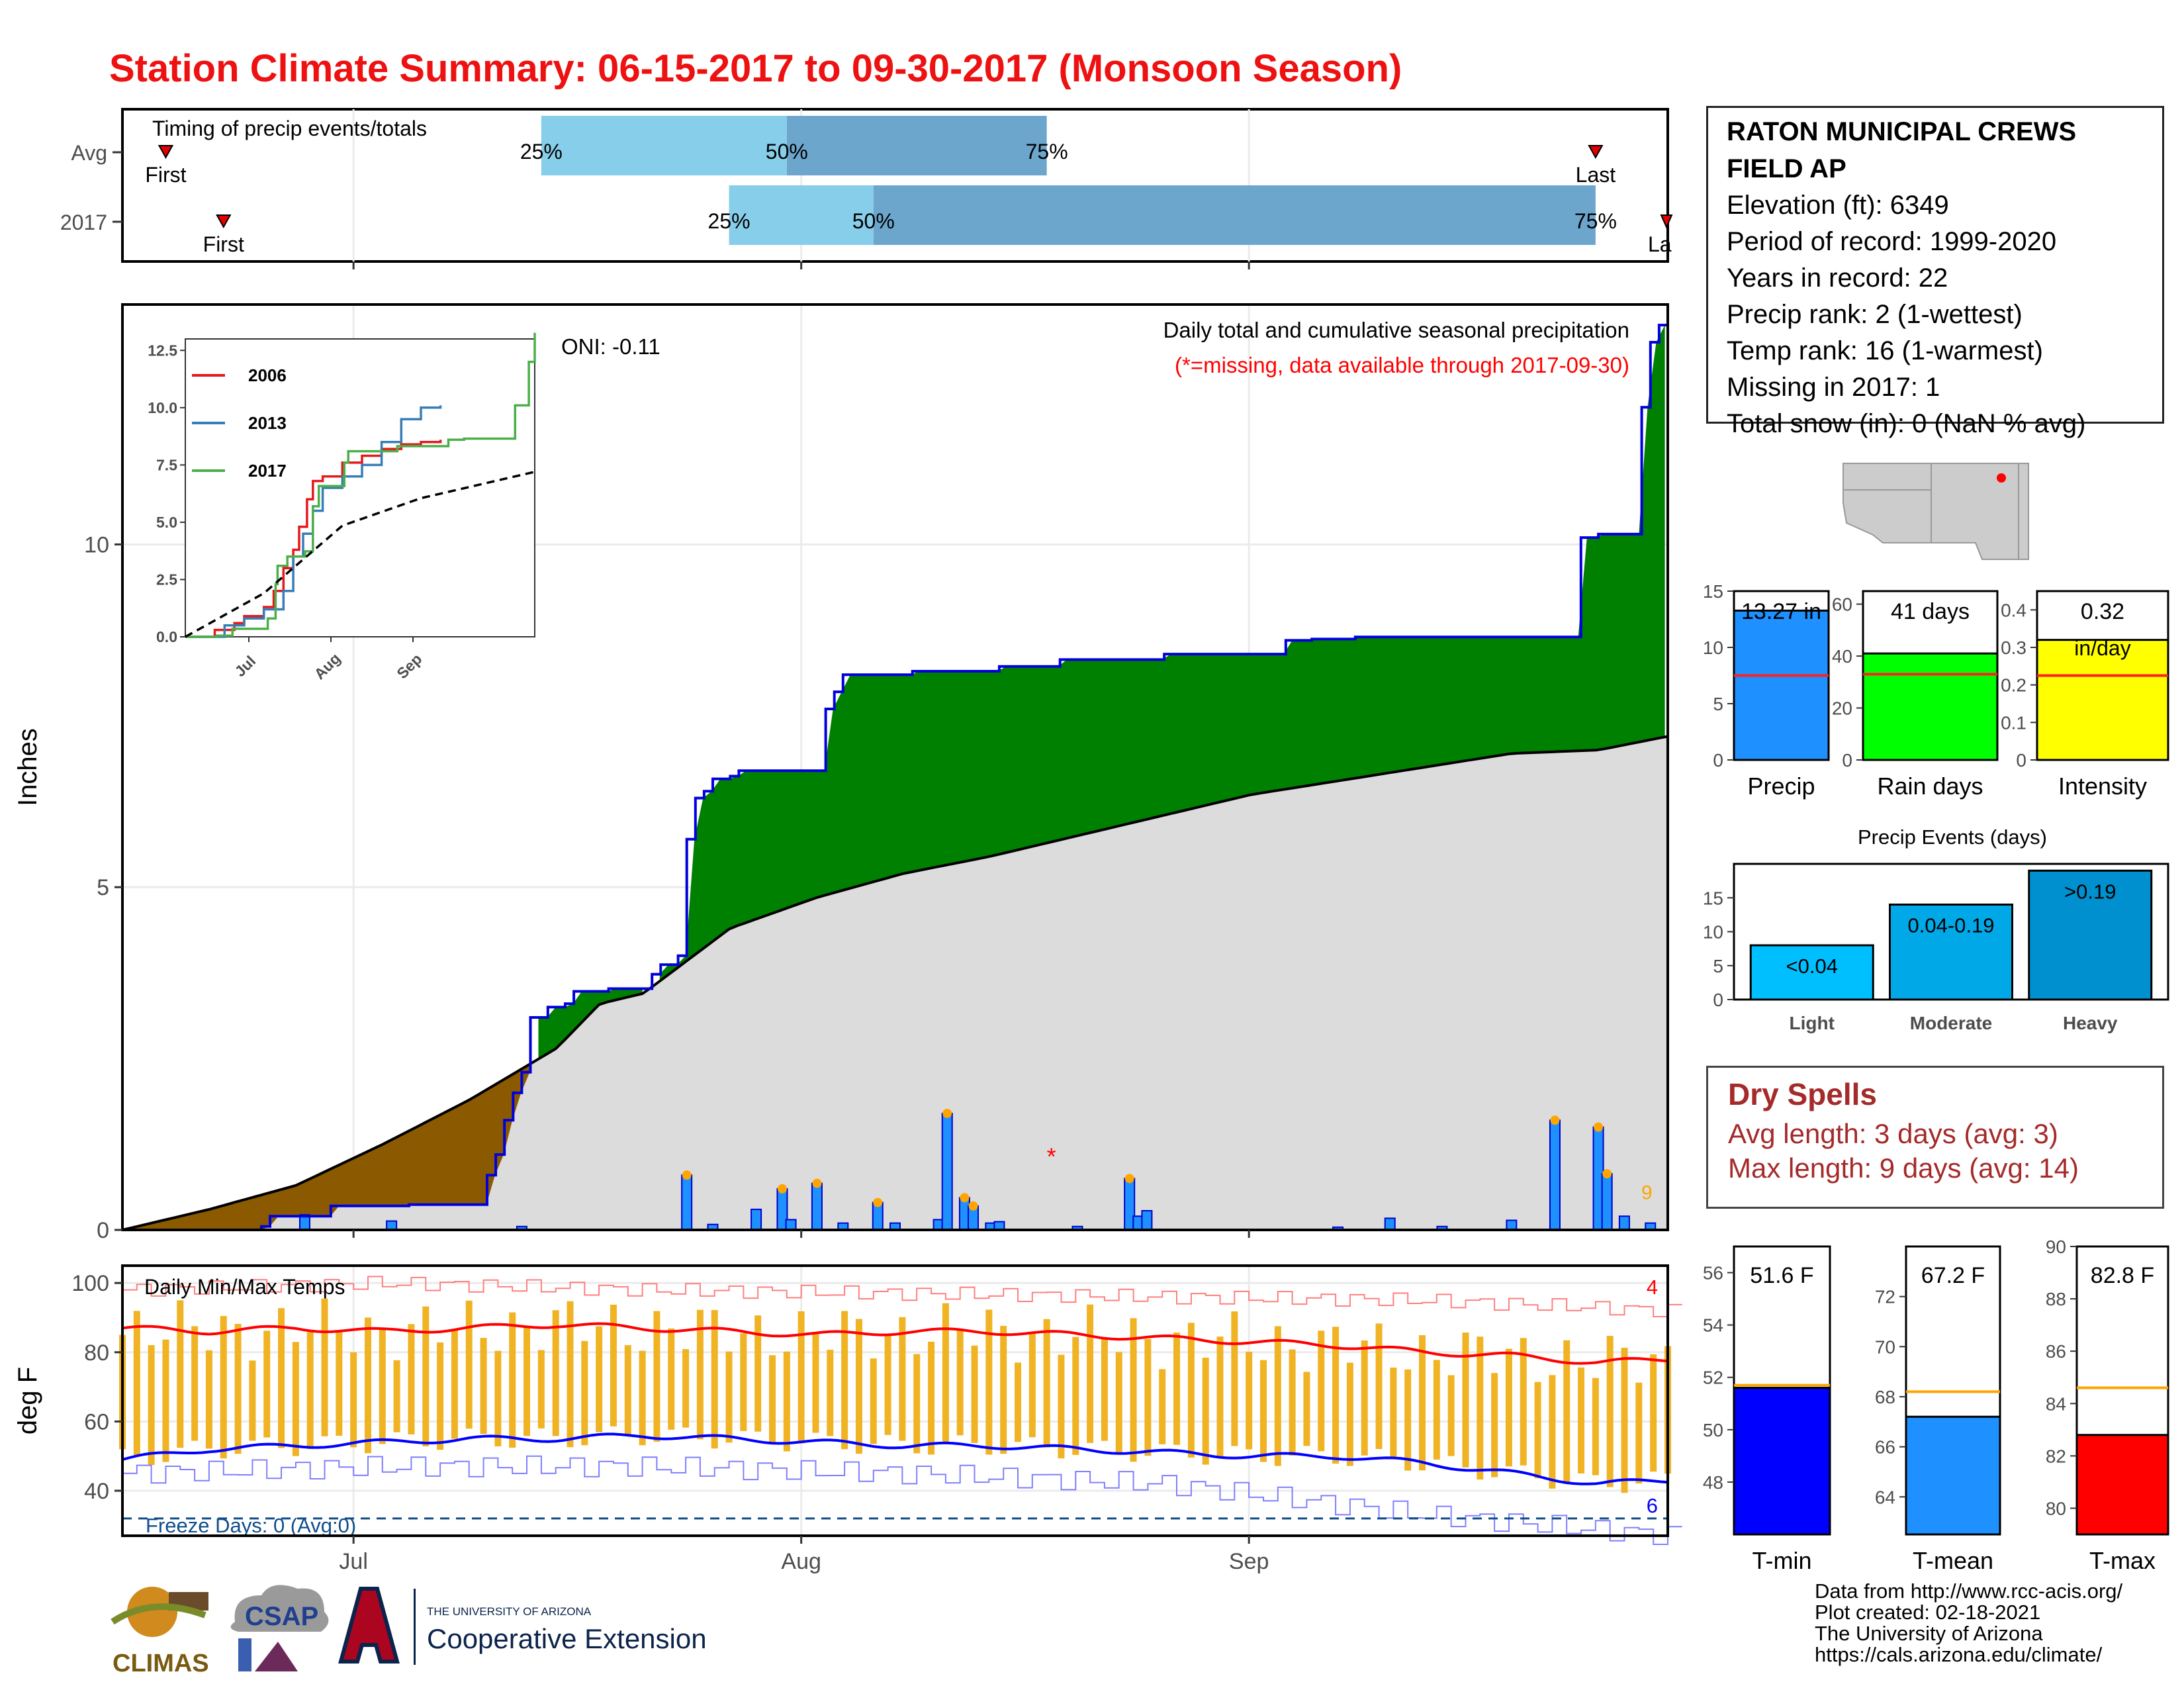 This screenshot has height=1688, width=2184. What do you see at coordinates (509, 1611) in the screenshot?
I see `ua-logo-small-text: THE UNIVERSITY OF ARIZONA` at bounding box center [509, 1611].